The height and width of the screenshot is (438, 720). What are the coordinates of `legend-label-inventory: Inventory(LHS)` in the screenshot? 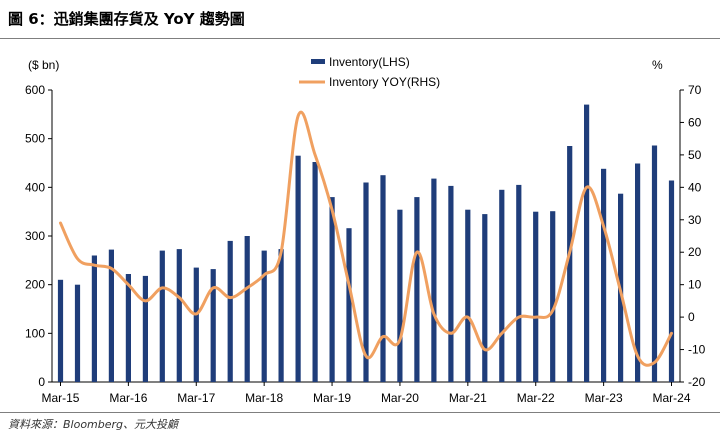 It's located at (369, 62).